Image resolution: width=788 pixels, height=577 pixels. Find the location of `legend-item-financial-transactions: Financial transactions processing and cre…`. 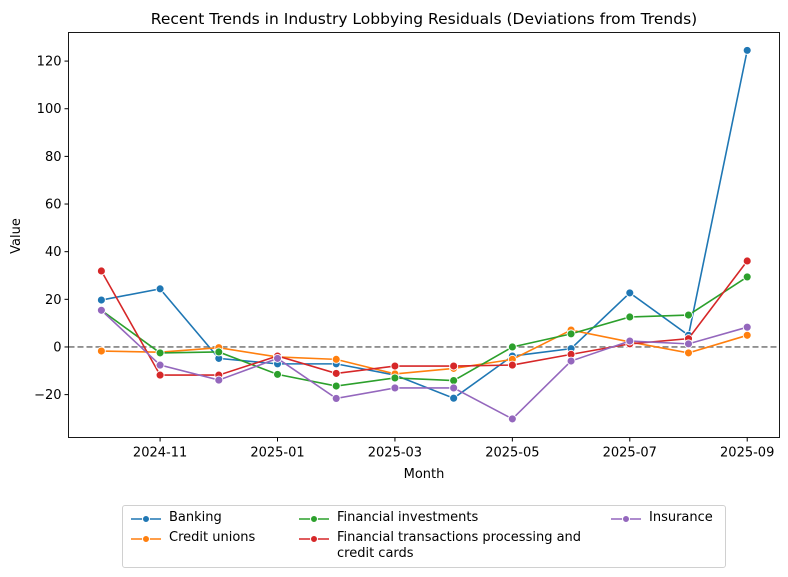

legend-item-financial-transactions: Financial transactions processing and cre… is located at coordinates (440, 546).